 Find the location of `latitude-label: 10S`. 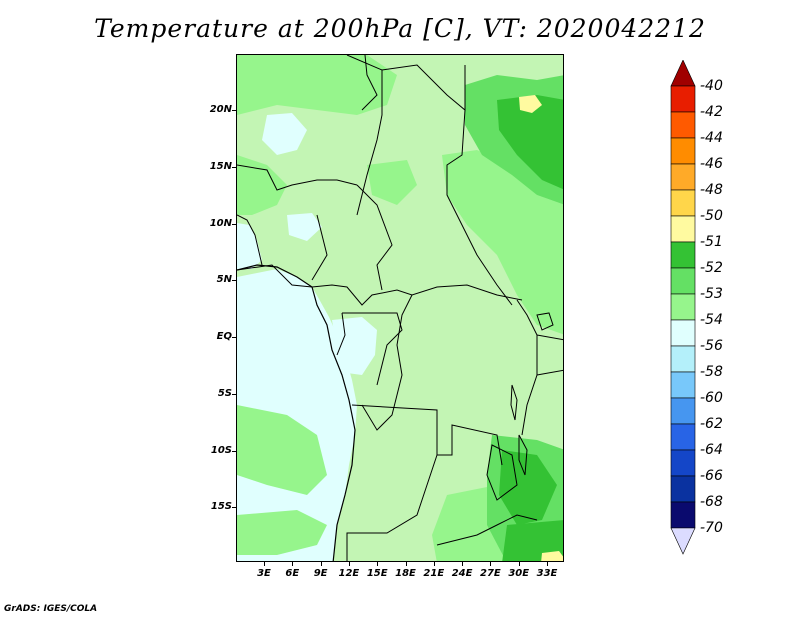

latitude-label: 10S is located at coordinates (221, 450).